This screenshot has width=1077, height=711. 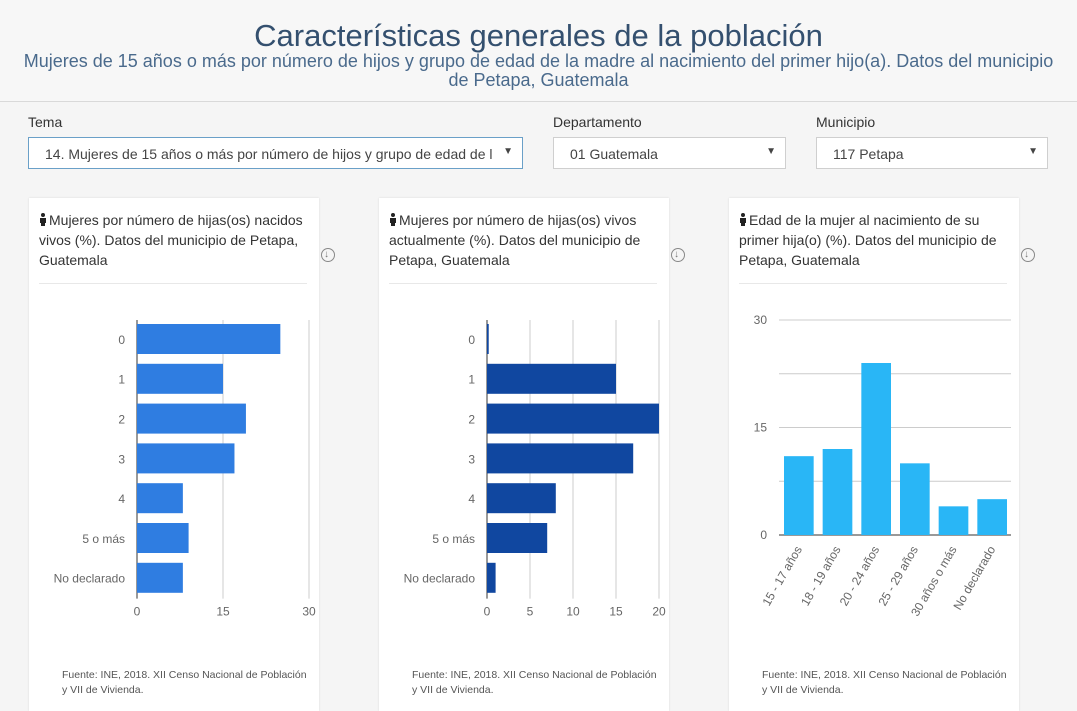 I want to click on departamento-select: 01 Guatemala ▼, so click(x=669, y=153).